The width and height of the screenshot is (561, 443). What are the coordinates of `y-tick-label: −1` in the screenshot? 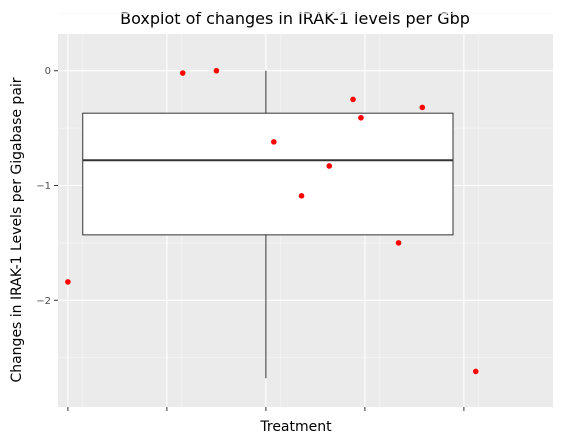 It's located at (43, 186).